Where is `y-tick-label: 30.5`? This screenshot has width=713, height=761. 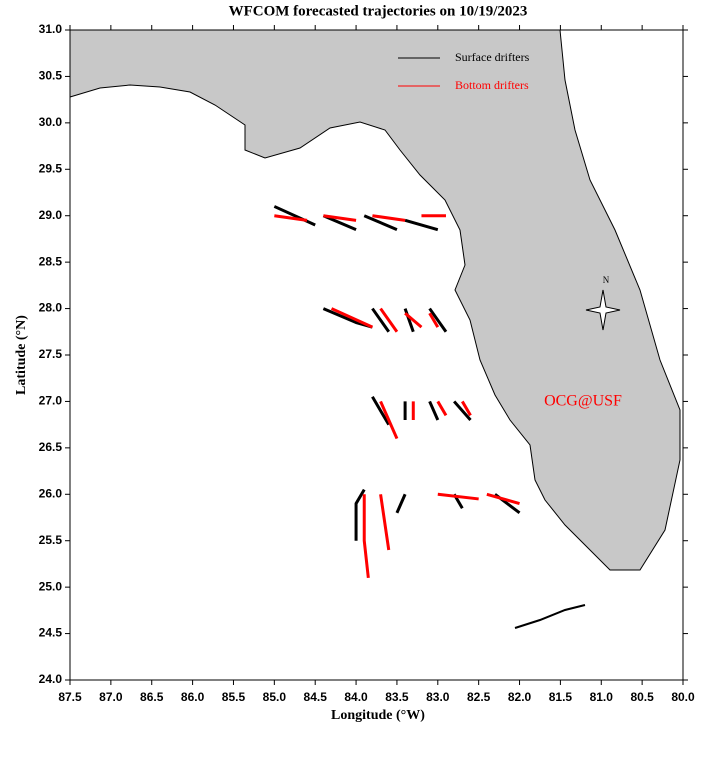
y-tick-label: 30.5 is located at coordinates (51, 76).